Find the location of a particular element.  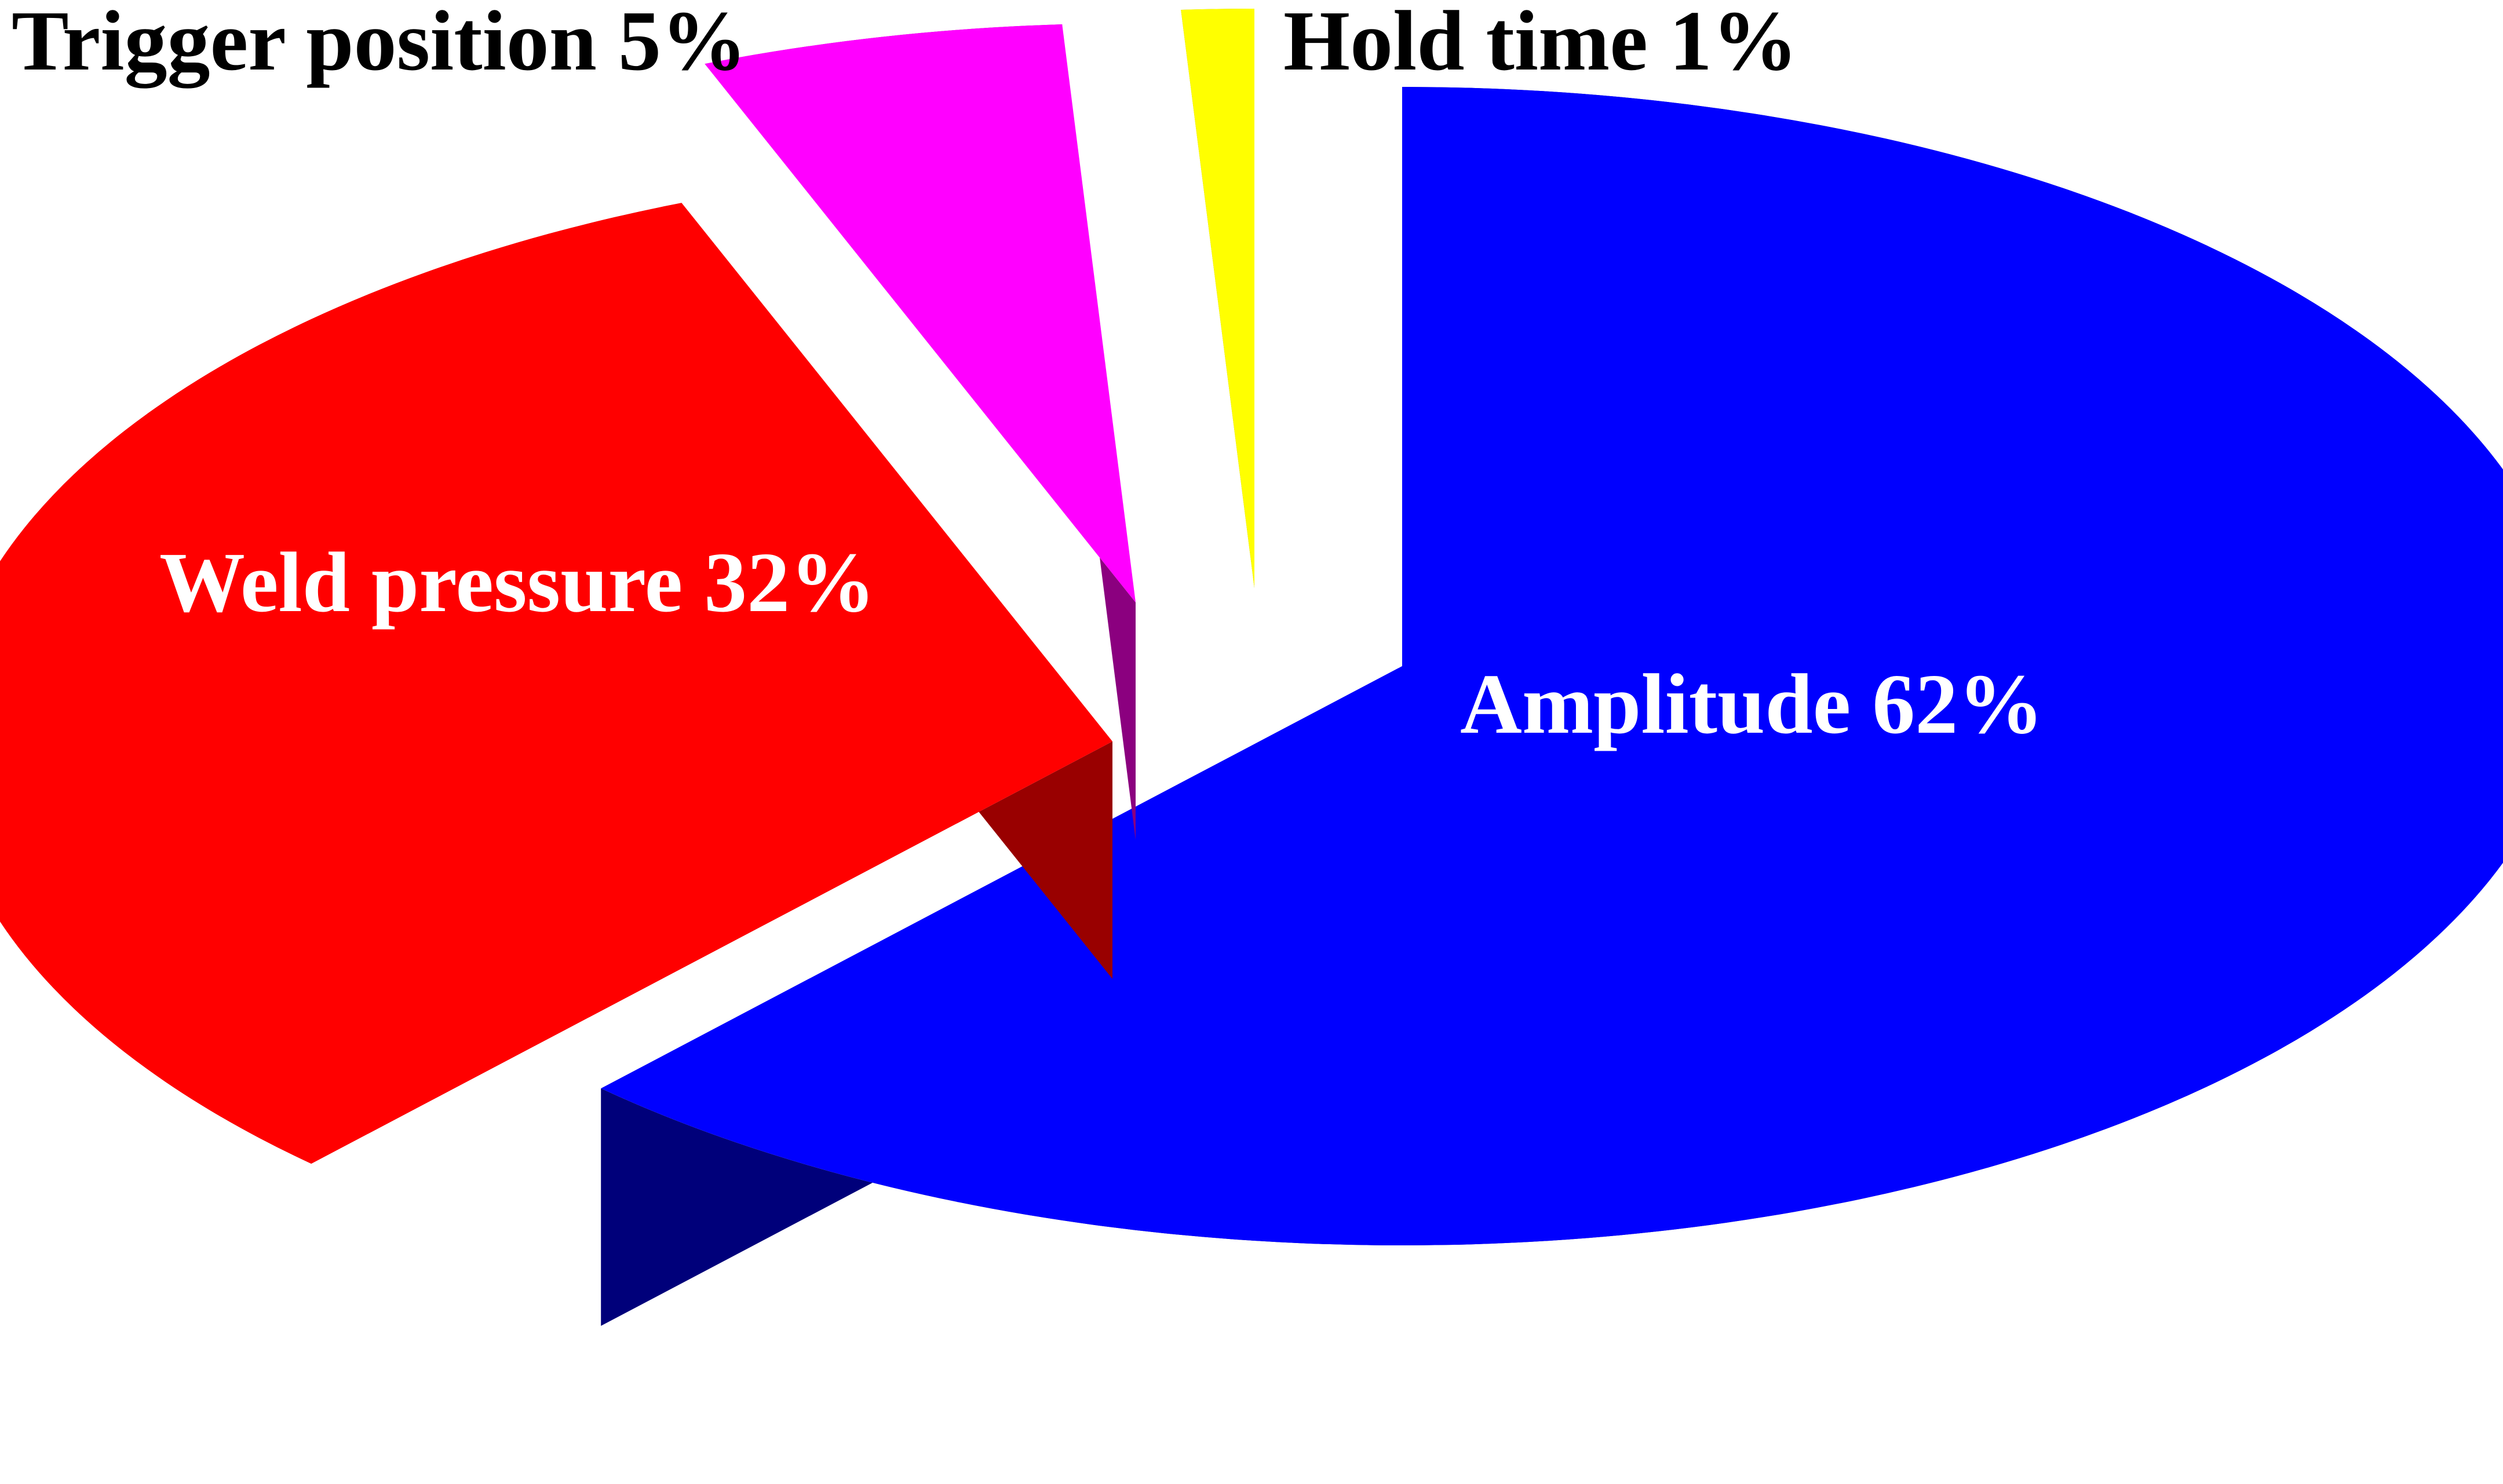

label-amplitude: Amplitude 62% is located at coordinates (1752, 704).